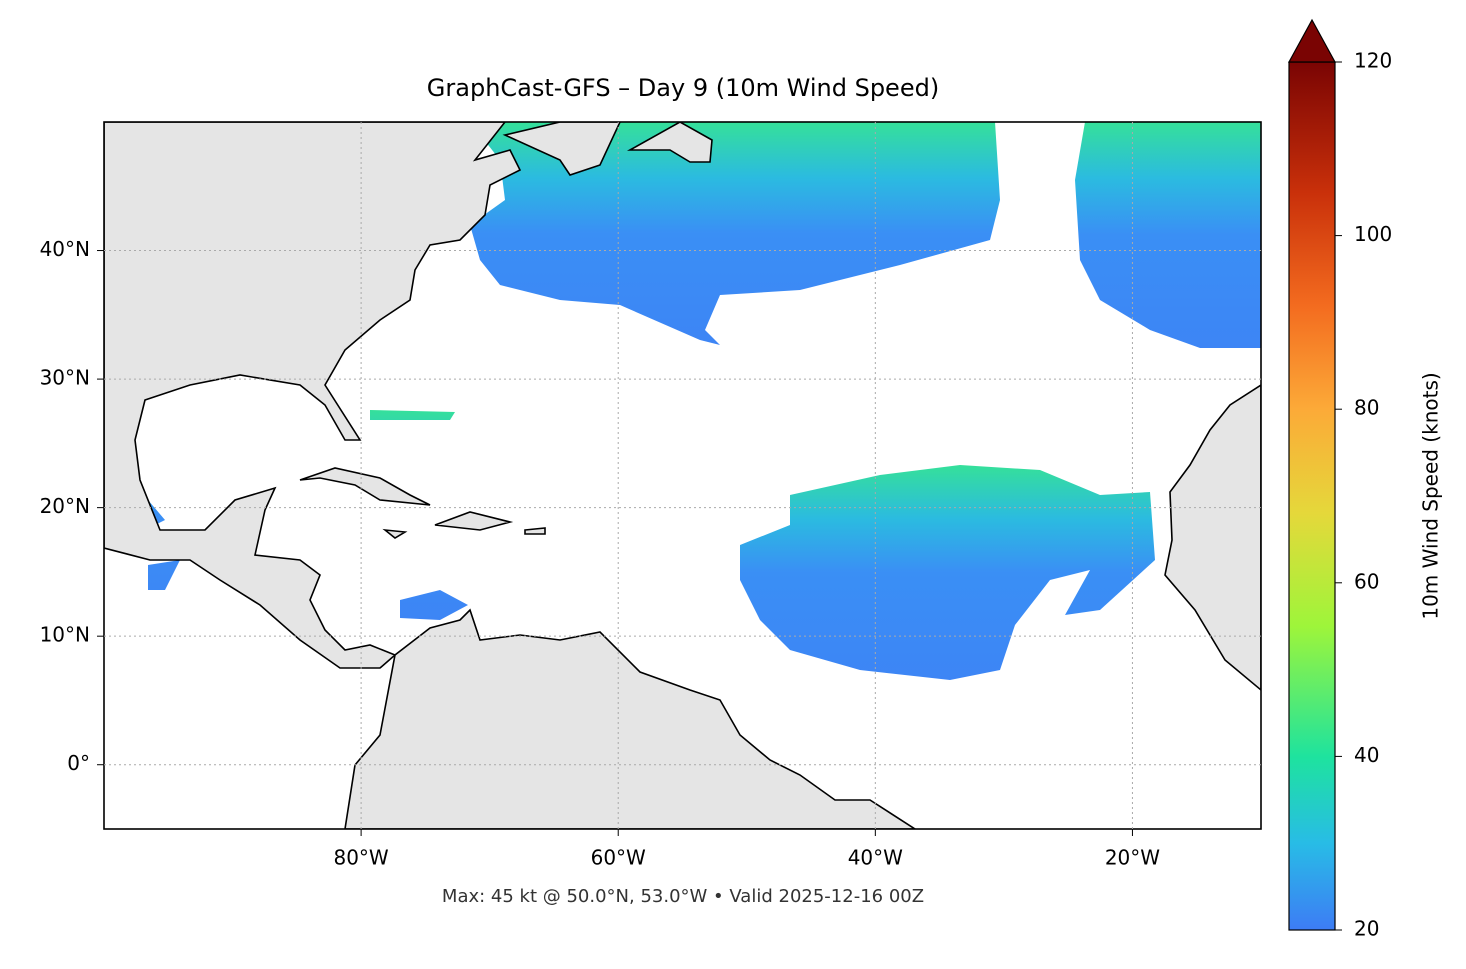  I want to click on colorbar, so click(1312, 496).